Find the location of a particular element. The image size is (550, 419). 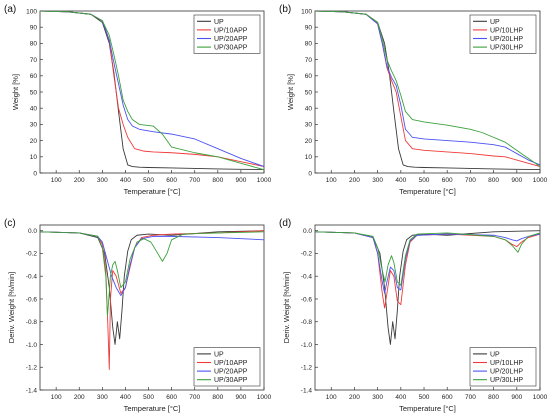

series-line-up-30lhp is located at coordinates (427, 258).